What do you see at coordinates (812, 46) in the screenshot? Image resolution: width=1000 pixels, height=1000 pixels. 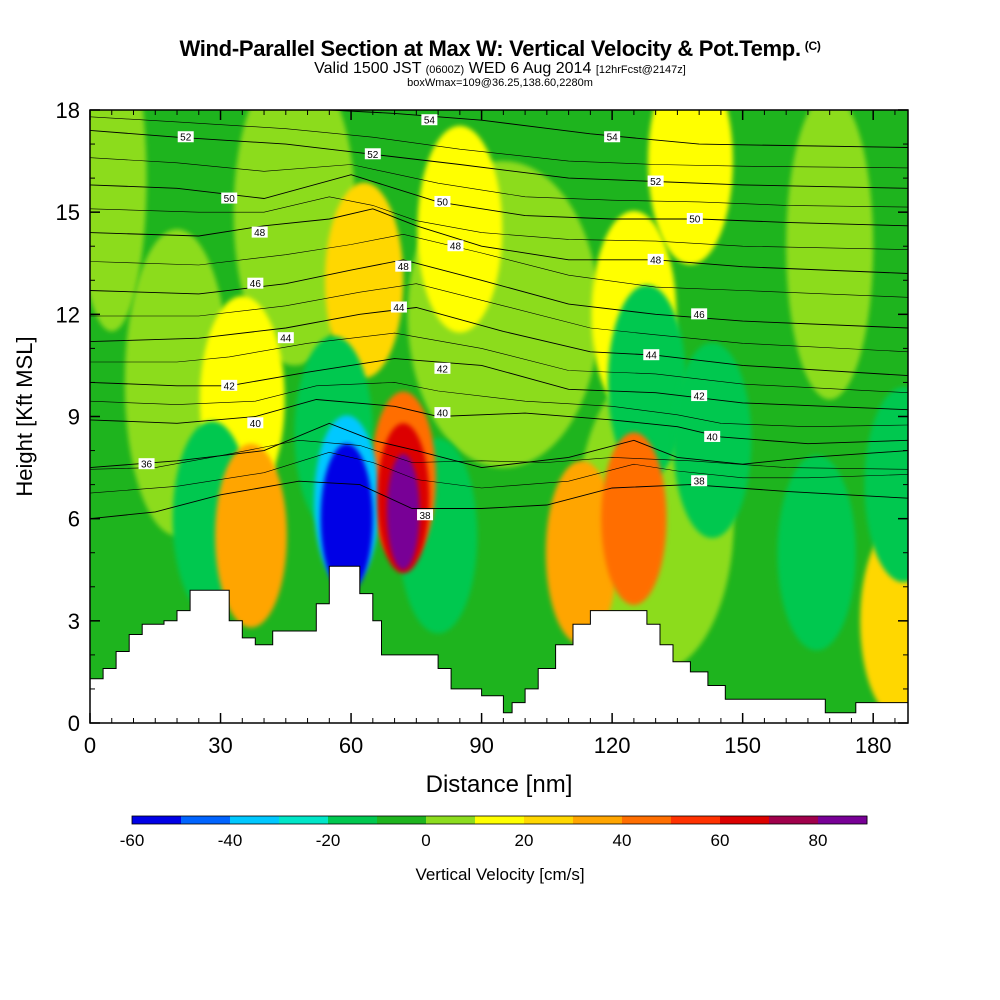 I see `copyright-mark: (C)` at bounding box center [812, 46].